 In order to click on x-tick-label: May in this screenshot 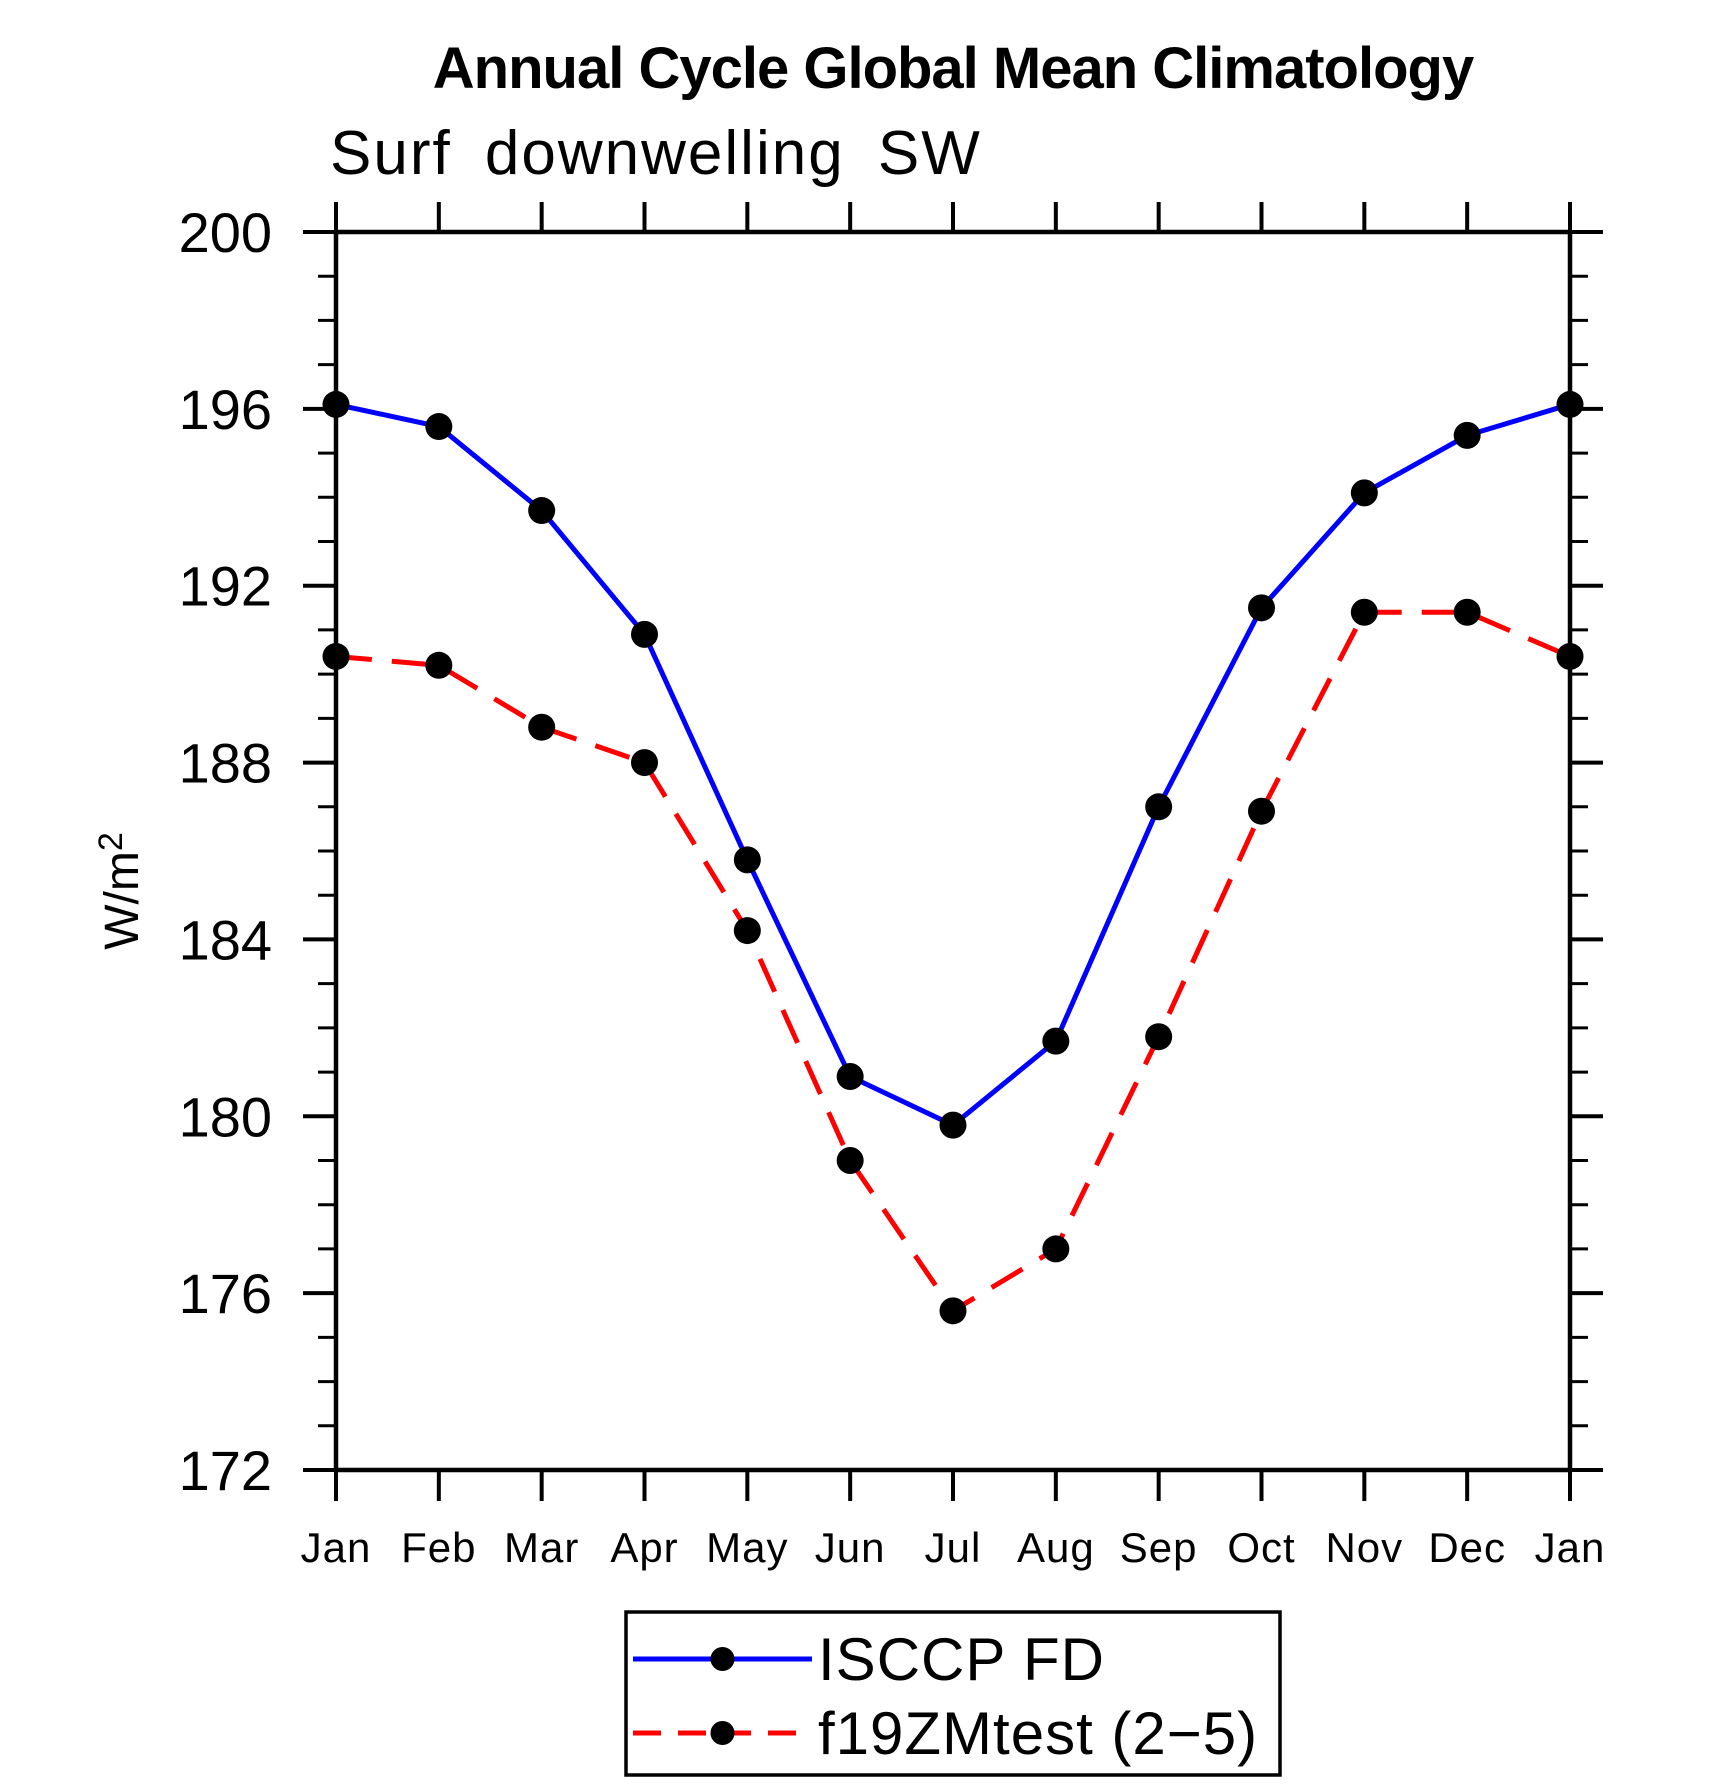, I will do `click(747, 1547)`.